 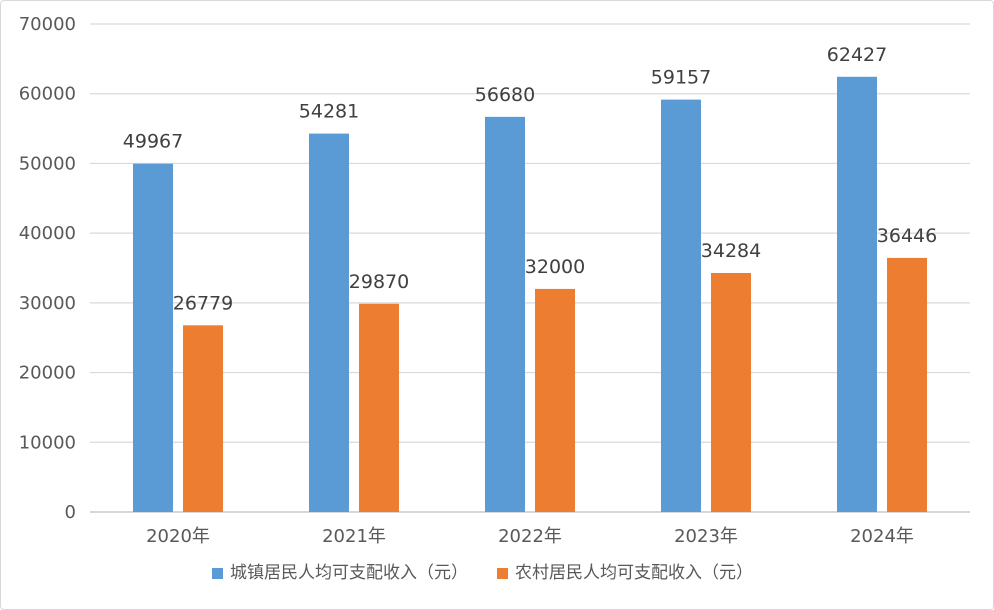 What do you see at coordinates (47, 442) in the screenshot?
I see `y-tick-label: 10000` at bounding box center [47, 442].